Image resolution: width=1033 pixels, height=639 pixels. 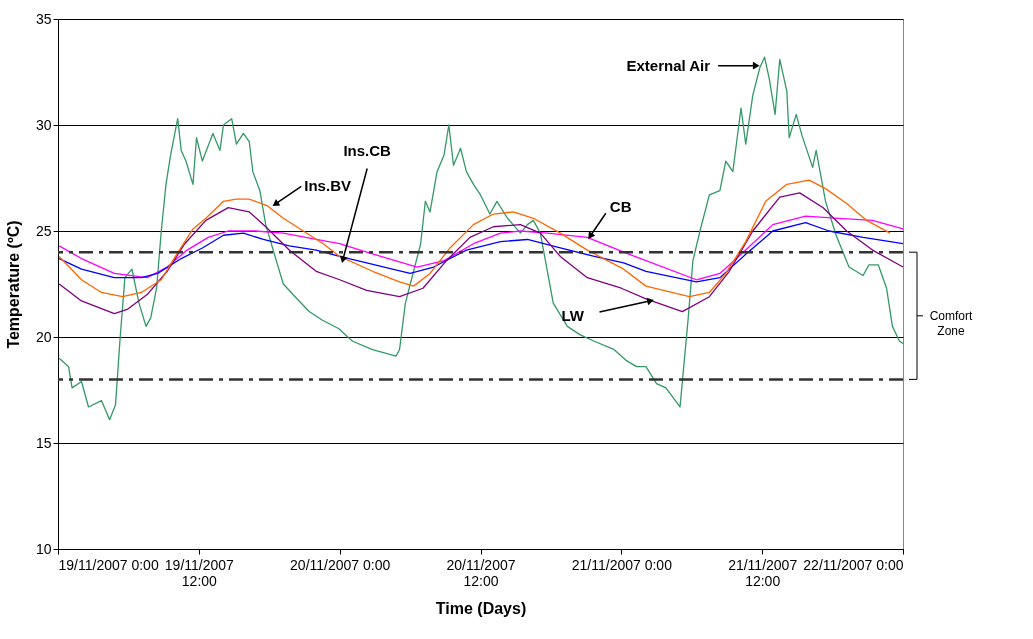 I want to click on x-tick-label: 19/11/2007 12:00, so click(x=199, y=572).